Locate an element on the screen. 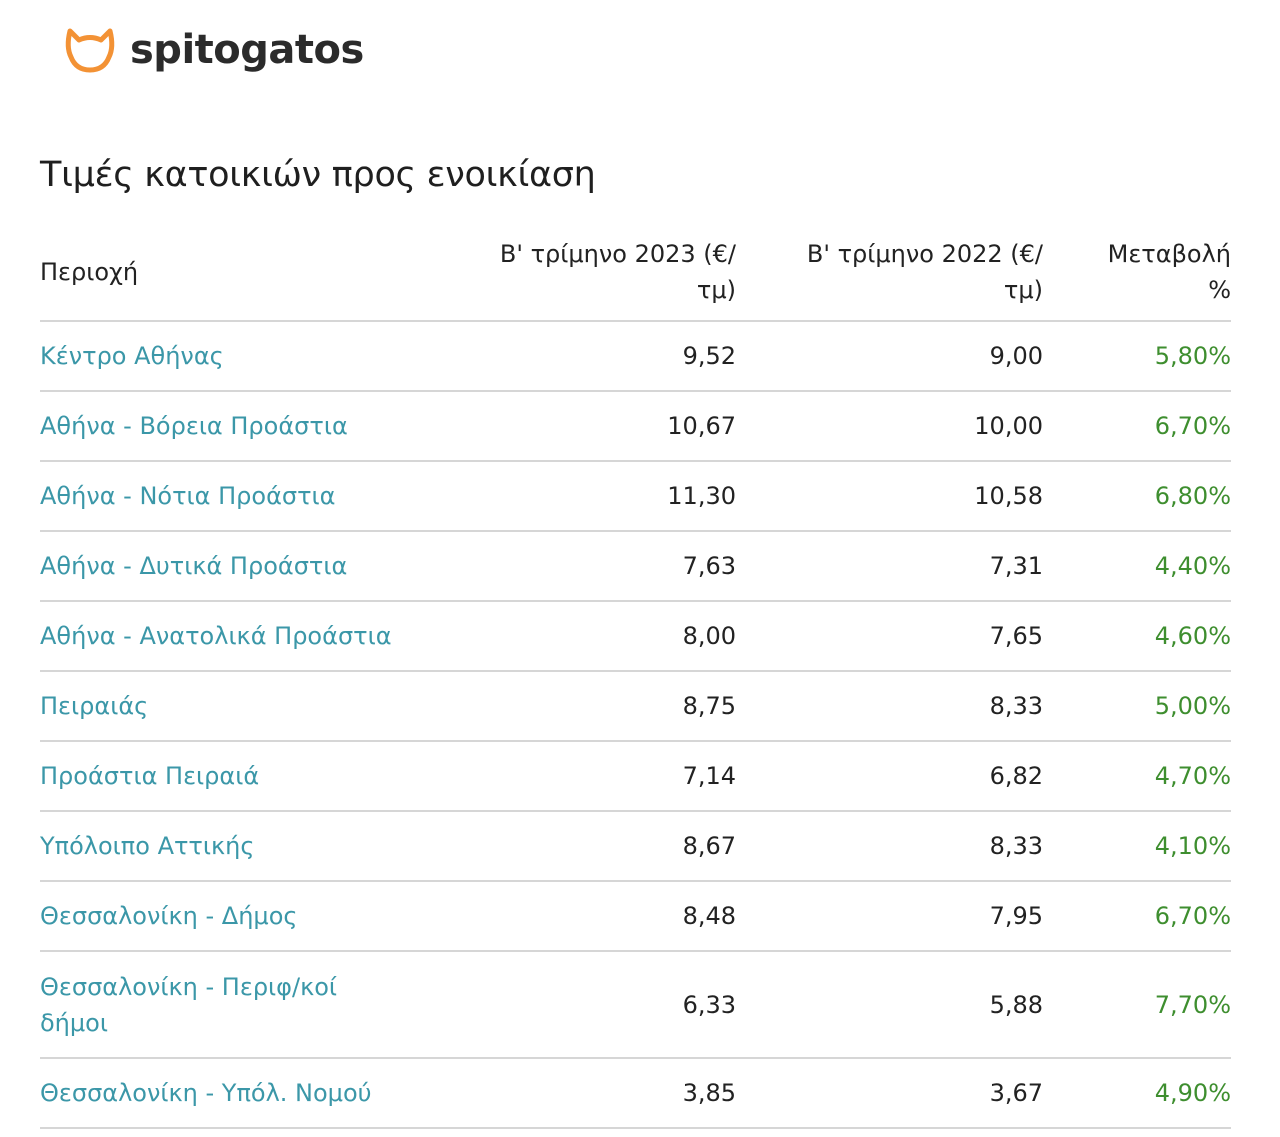 Image resolution: width=1280 pixels, height=1137 pixels. cat-head-icon is located at coordinates (90, 50).